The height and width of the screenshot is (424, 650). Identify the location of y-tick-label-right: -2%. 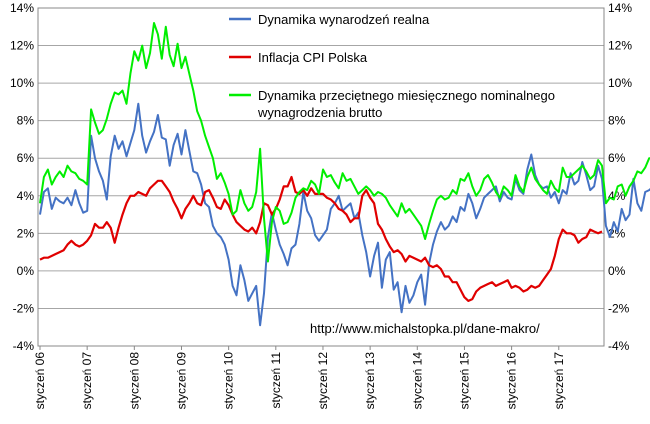
(619, 308).